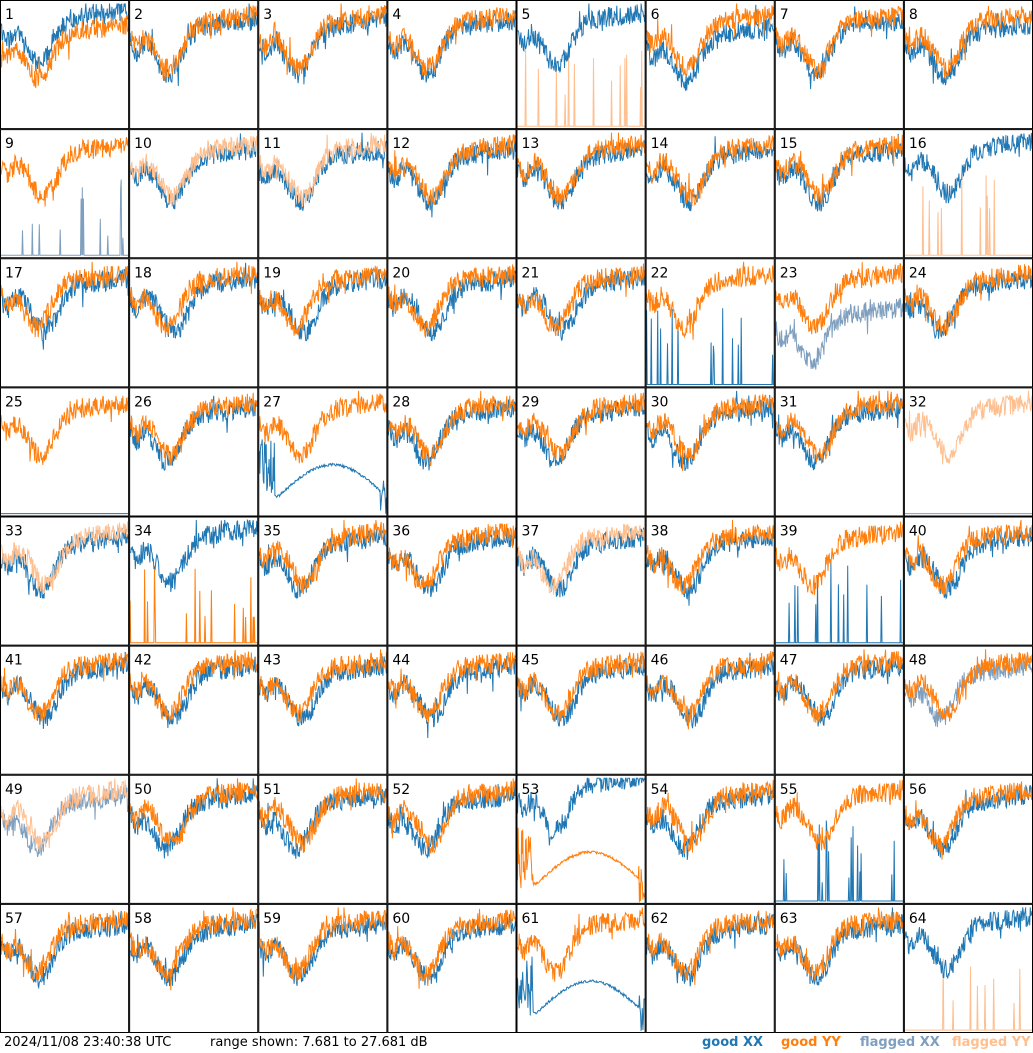  I want to click on panel-41-xx-line, so click(64, 690).